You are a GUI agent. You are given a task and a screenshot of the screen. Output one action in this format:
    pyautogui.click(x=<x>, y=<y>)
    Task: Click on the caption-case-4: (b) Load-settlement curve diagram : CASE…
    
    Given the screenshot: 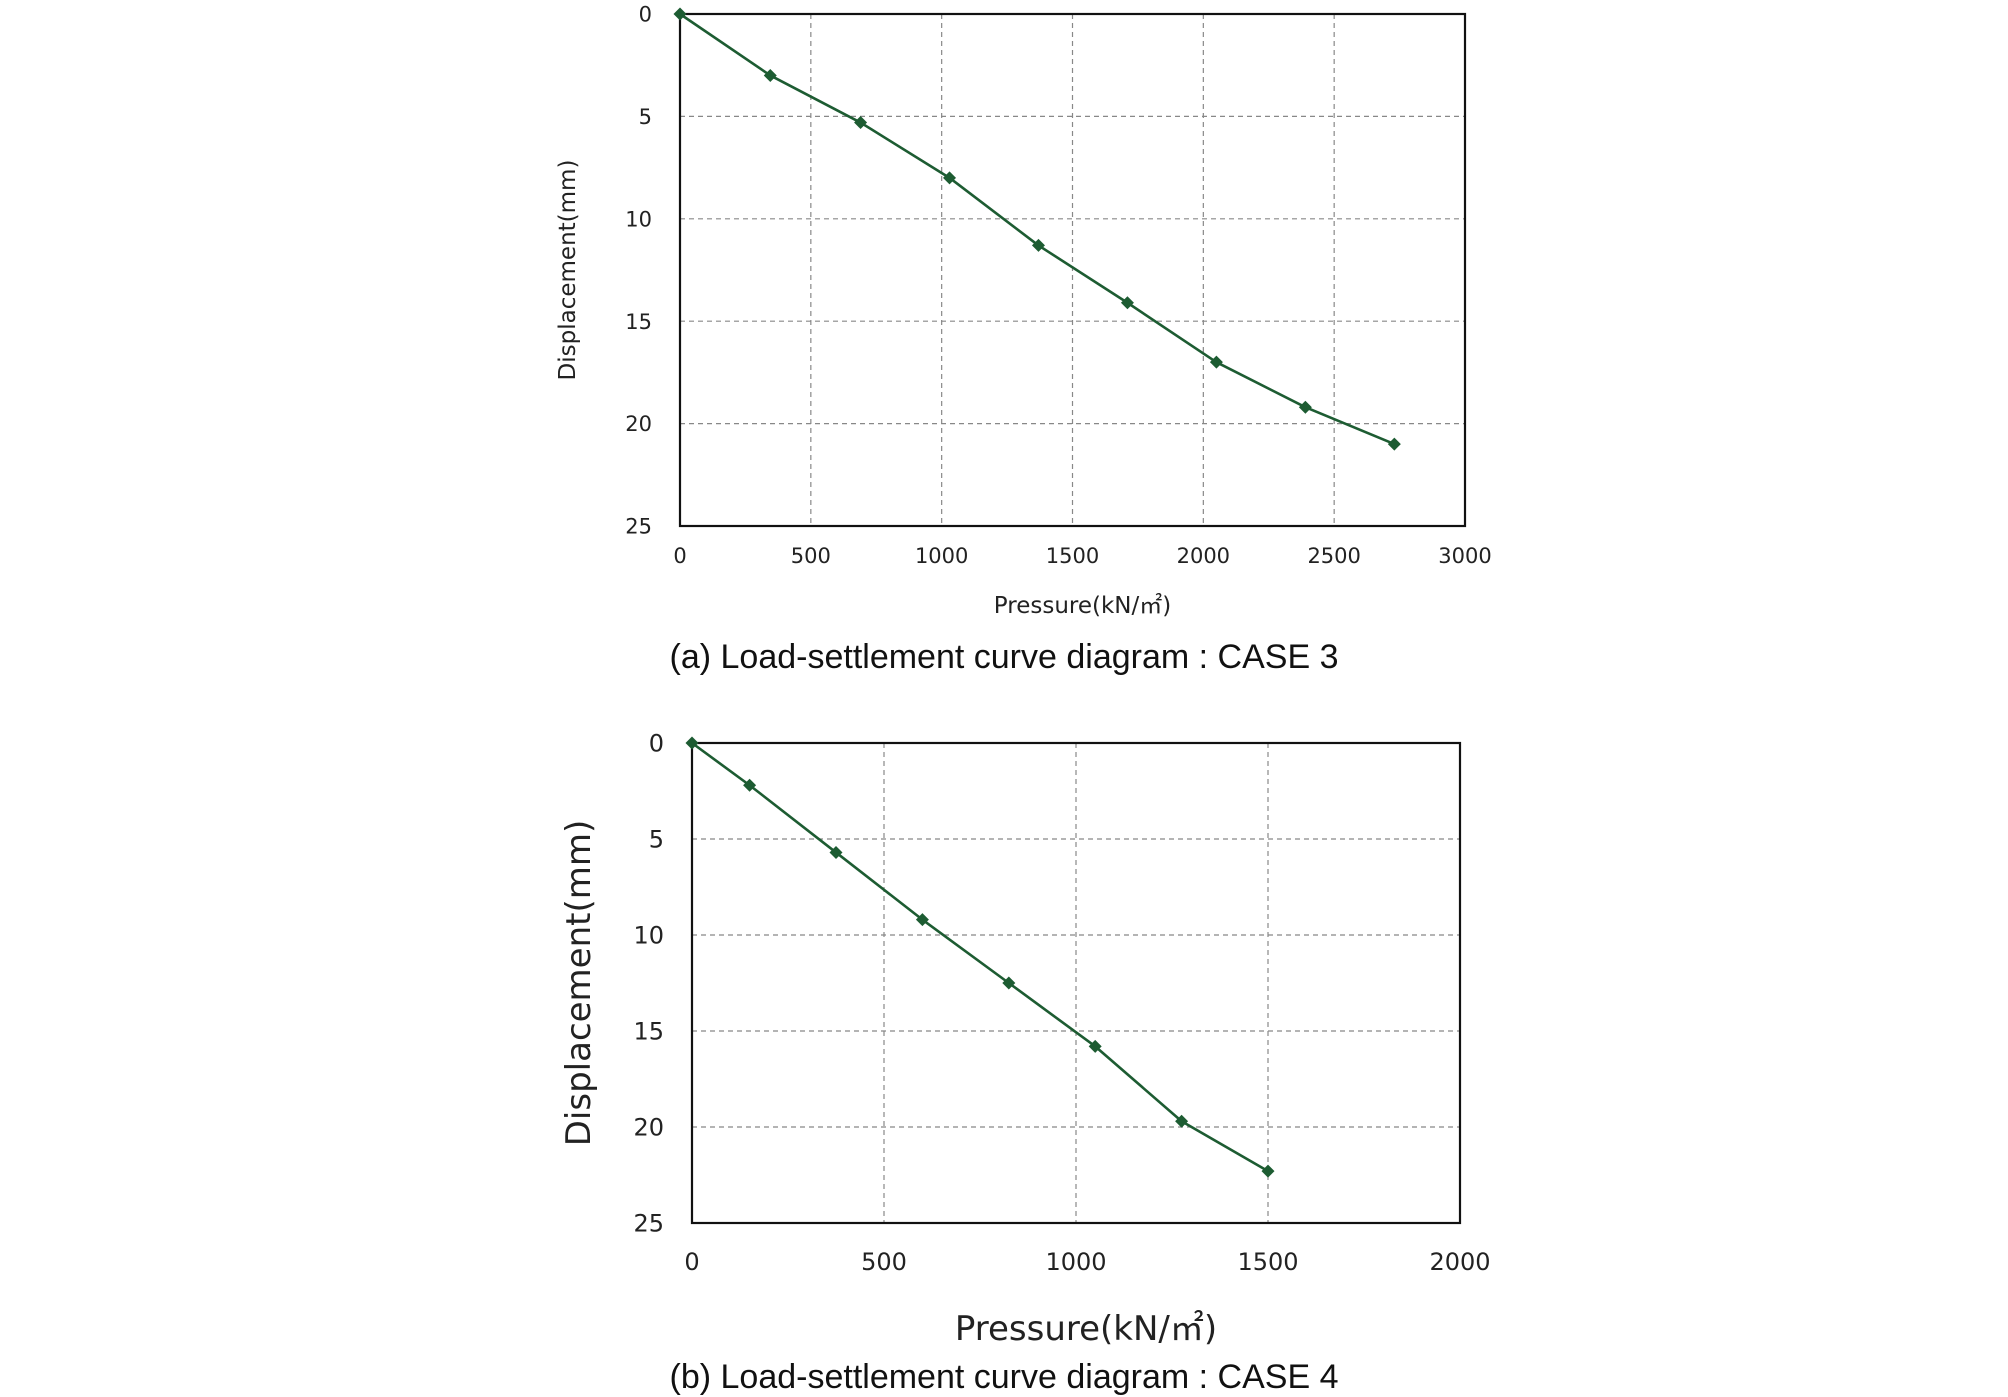 What is the action you would take?
    pyautogui.click(x=1004, y=1377)
    